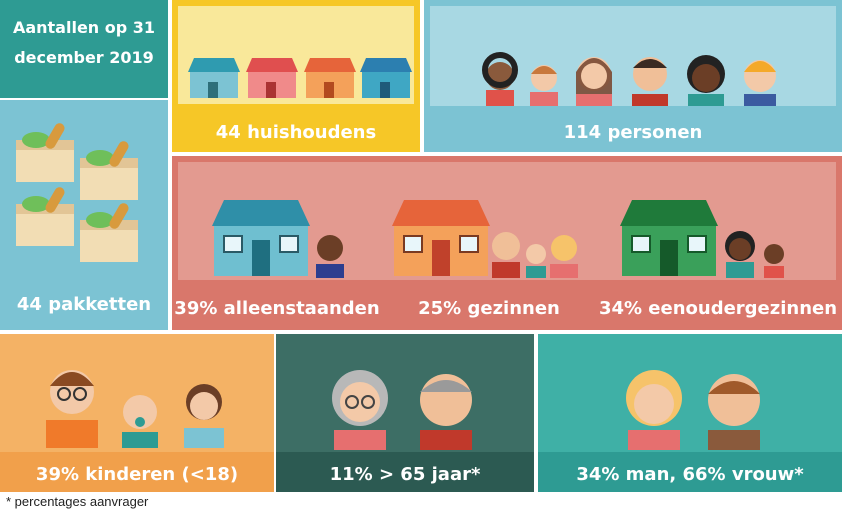 This screenshot has height=515, width=842. I want to click on boy-avatar-icon, so click(760, 83).